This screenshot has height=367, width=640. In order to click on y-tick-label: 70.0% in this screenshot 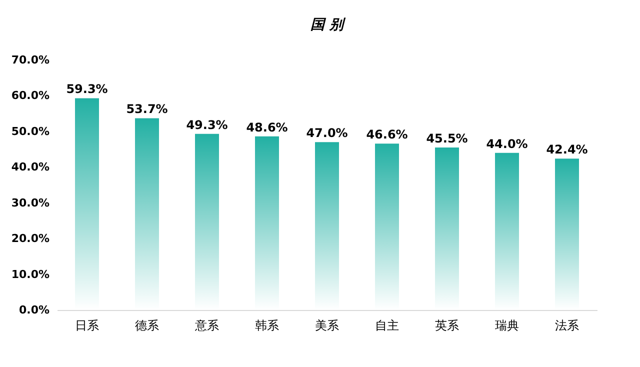, I will do `click(30, 60)`.